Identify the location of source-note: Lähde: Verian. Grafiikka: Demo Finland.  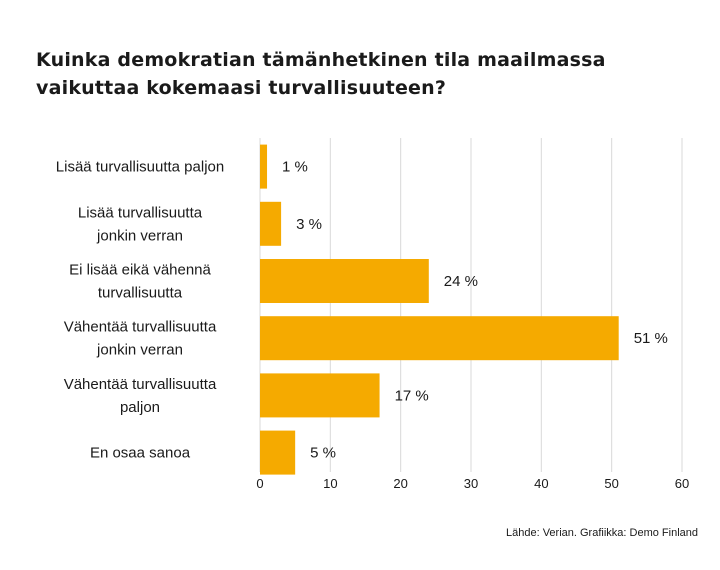
(602, 533).